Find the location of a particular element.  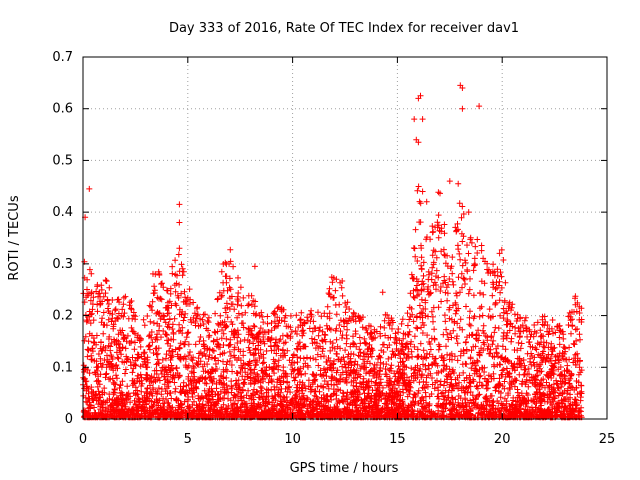

y-tick-label: 0 is located at coordinates (69, 419).